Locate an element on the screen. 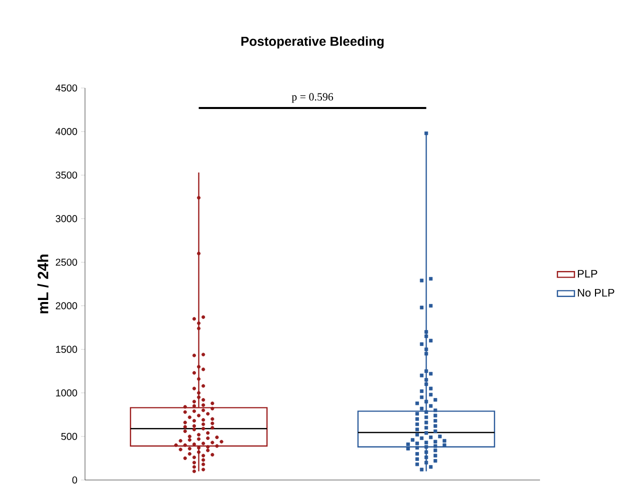 The width and height of the screenshot is (637, 494). y-axis-title: mL / 24h is located at coordinates (42, 284).